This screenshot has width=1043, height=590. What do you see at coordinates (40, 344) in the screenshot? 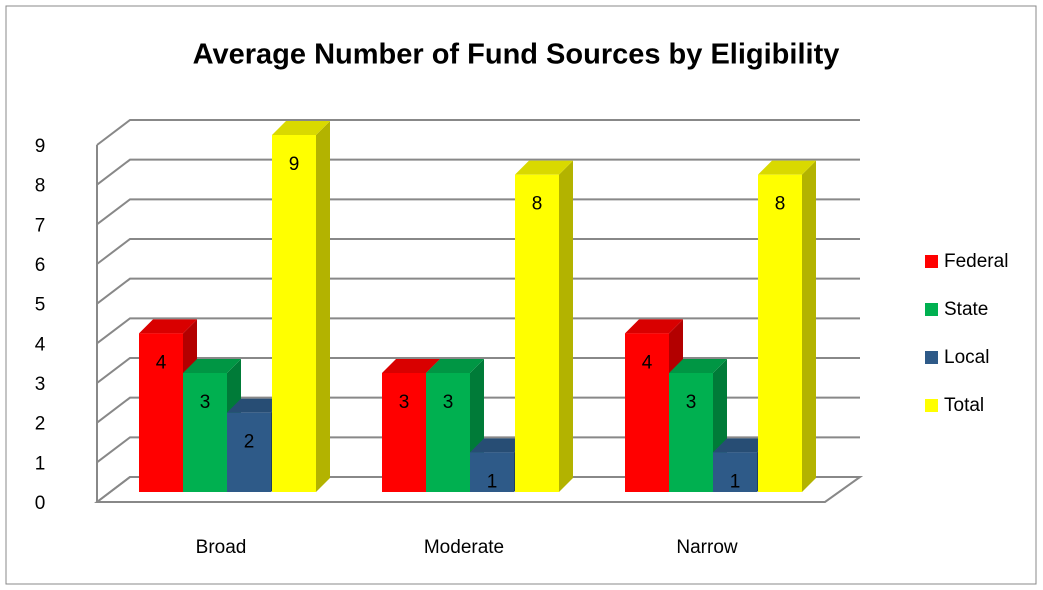
I see `y-tick-label: 4` at bounding box center [40, 344].